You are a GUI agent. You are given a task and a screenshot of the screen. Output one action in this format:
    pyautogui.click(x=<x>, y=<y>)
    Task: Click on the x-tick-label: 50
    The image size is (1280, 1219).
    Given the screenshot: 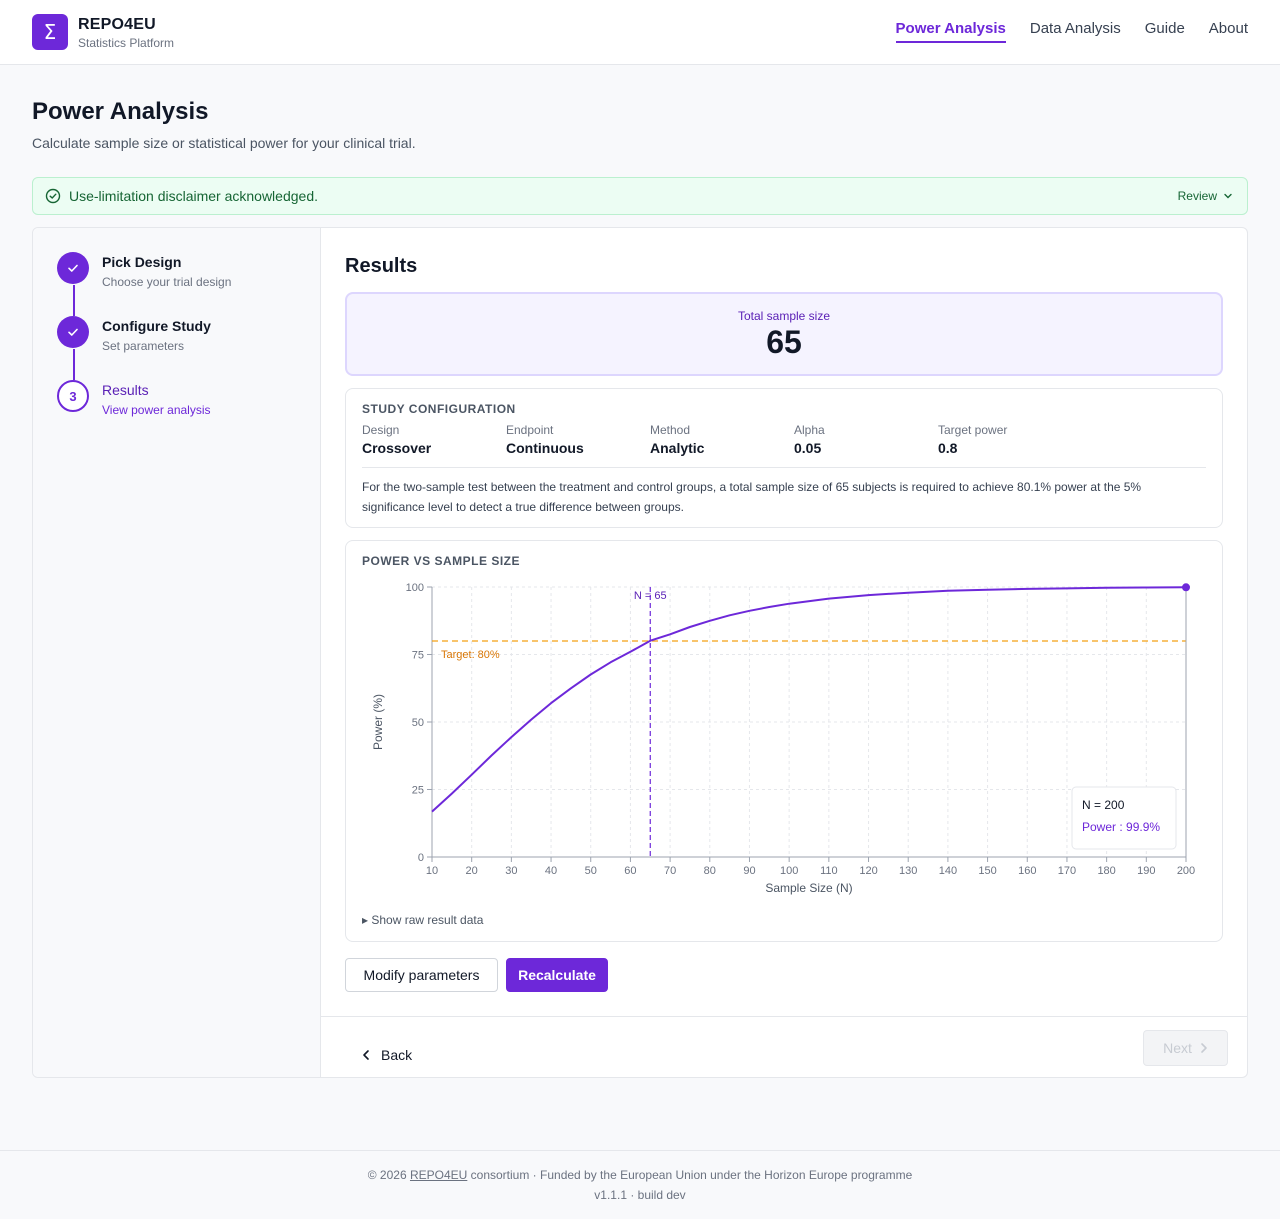 What is the action you would take?
    pyautogui.click(x=591, y=871)
    